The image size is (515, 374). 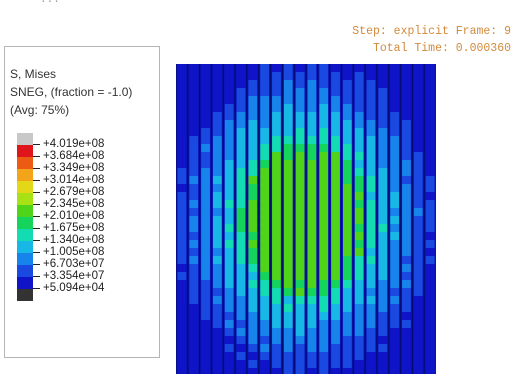 What do you see at coordinates (74, 264) in the screenshot?
I see `legend-level-label: +6.703e+07` at bounding box center [74, 264].